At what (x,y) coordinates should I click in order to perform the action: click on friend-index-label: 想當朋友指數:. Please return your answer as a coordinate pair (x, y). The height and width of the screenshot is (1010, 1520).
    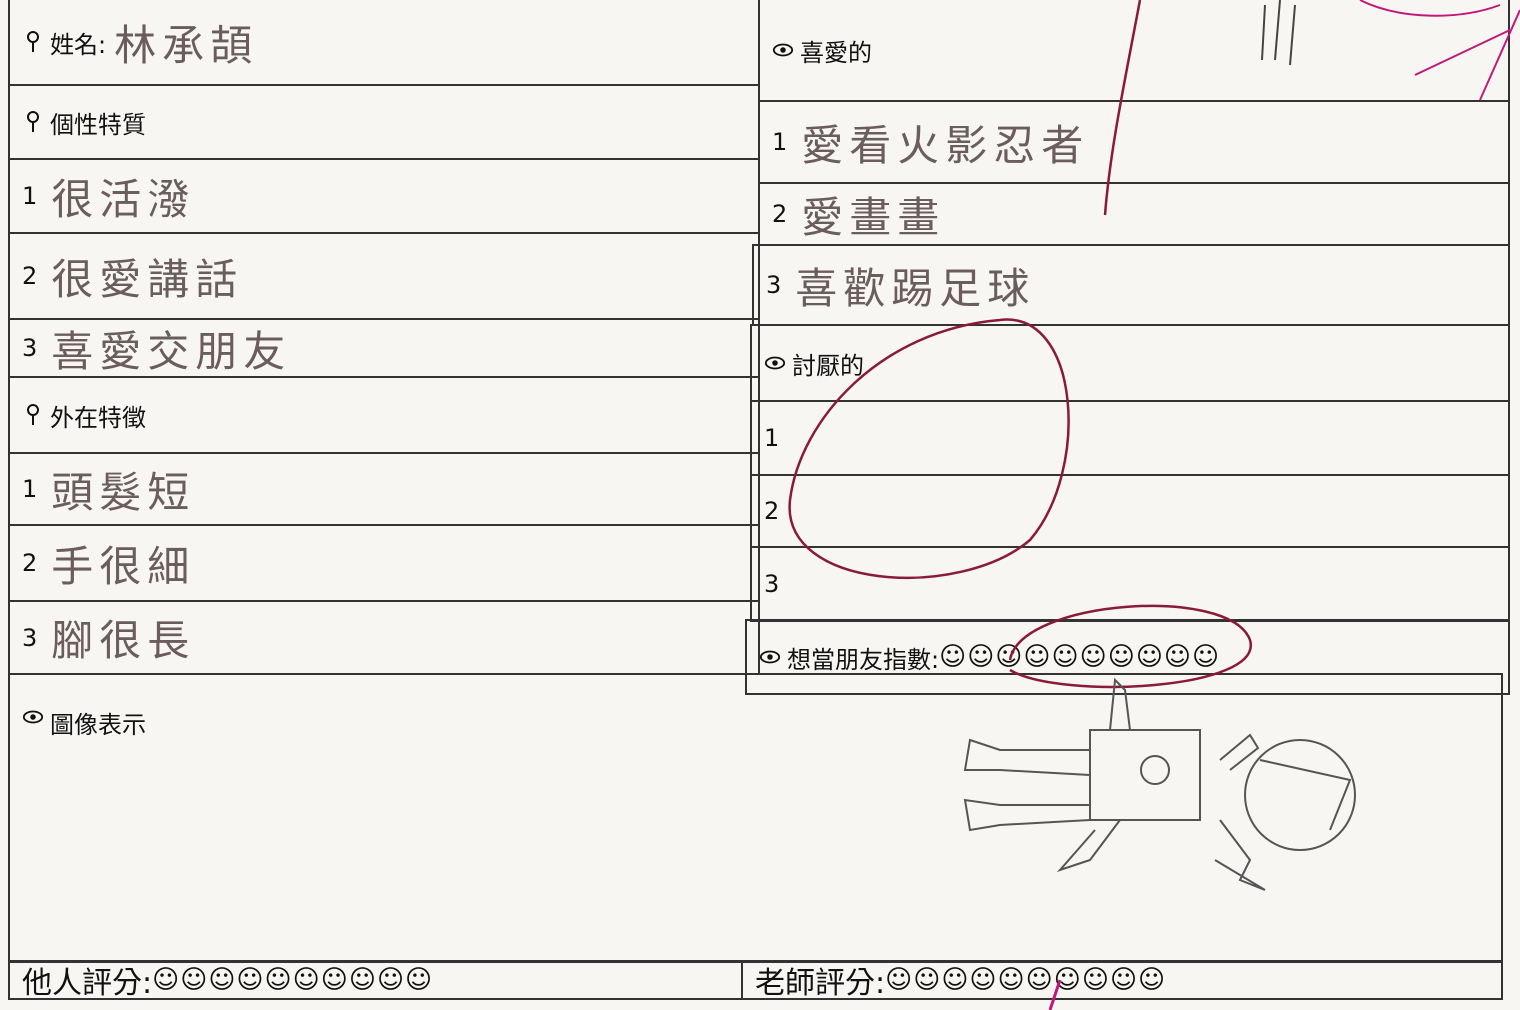
    Looking at the image, I should click on (863, 659).